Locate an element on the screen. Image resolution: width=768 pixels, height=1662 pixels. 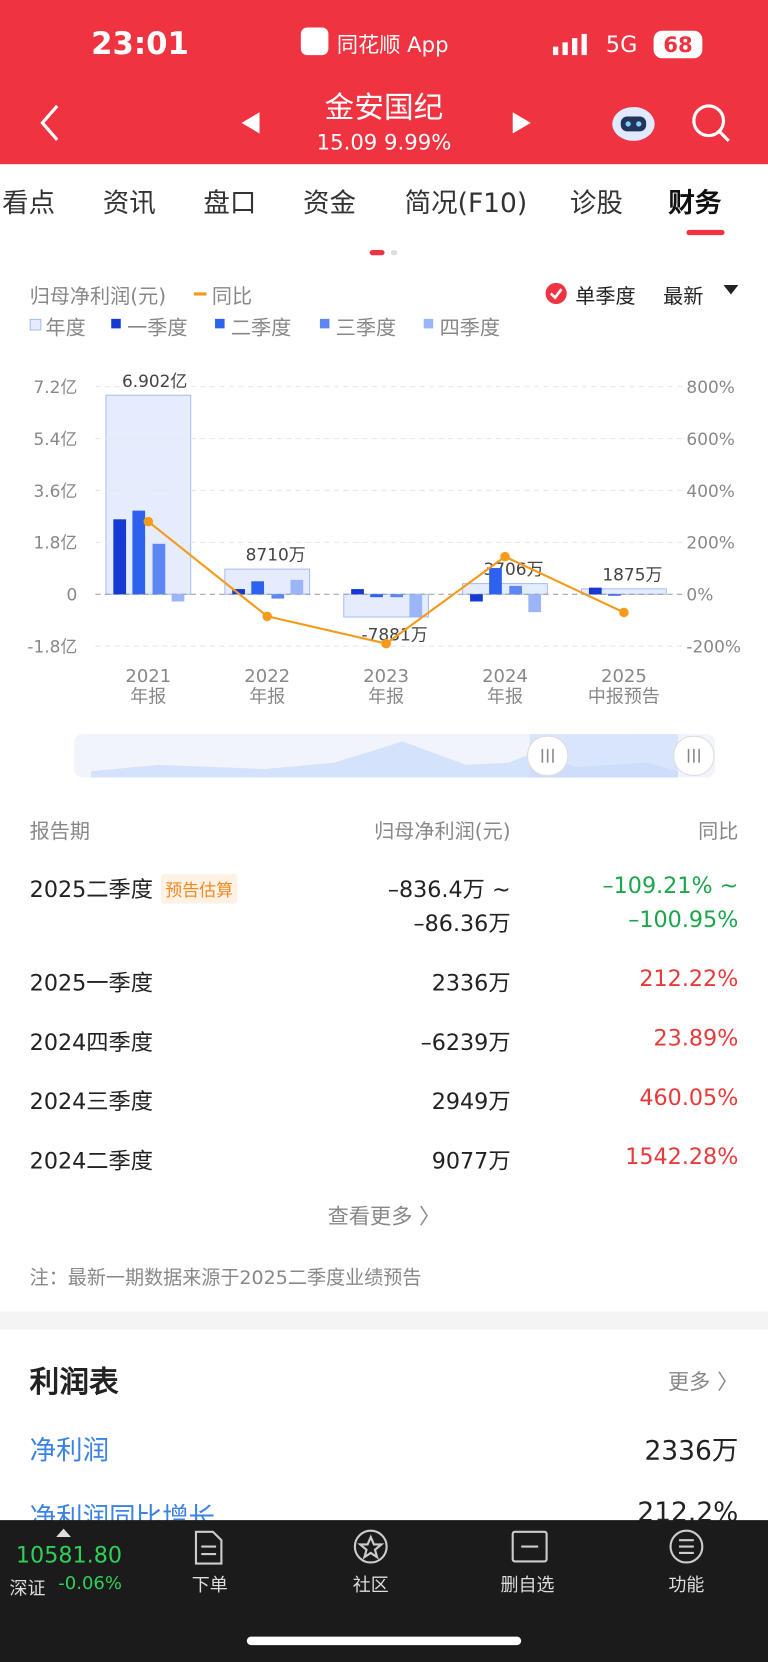
yoy: 1542.28% is located at coordinates (682, 1157).